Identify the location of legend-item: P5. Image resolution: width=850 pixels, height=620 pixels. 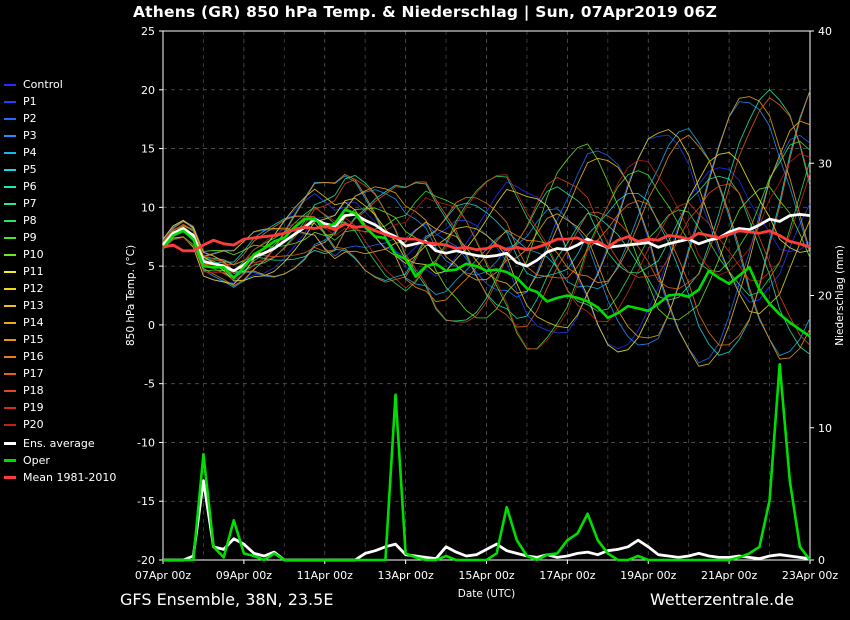
(60, 169).